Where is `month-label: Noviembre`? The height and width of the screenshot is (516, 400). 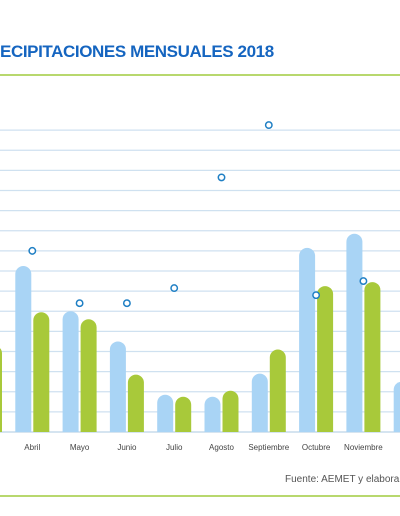 month-label: Noviembre is located at coordinates (363, 447).